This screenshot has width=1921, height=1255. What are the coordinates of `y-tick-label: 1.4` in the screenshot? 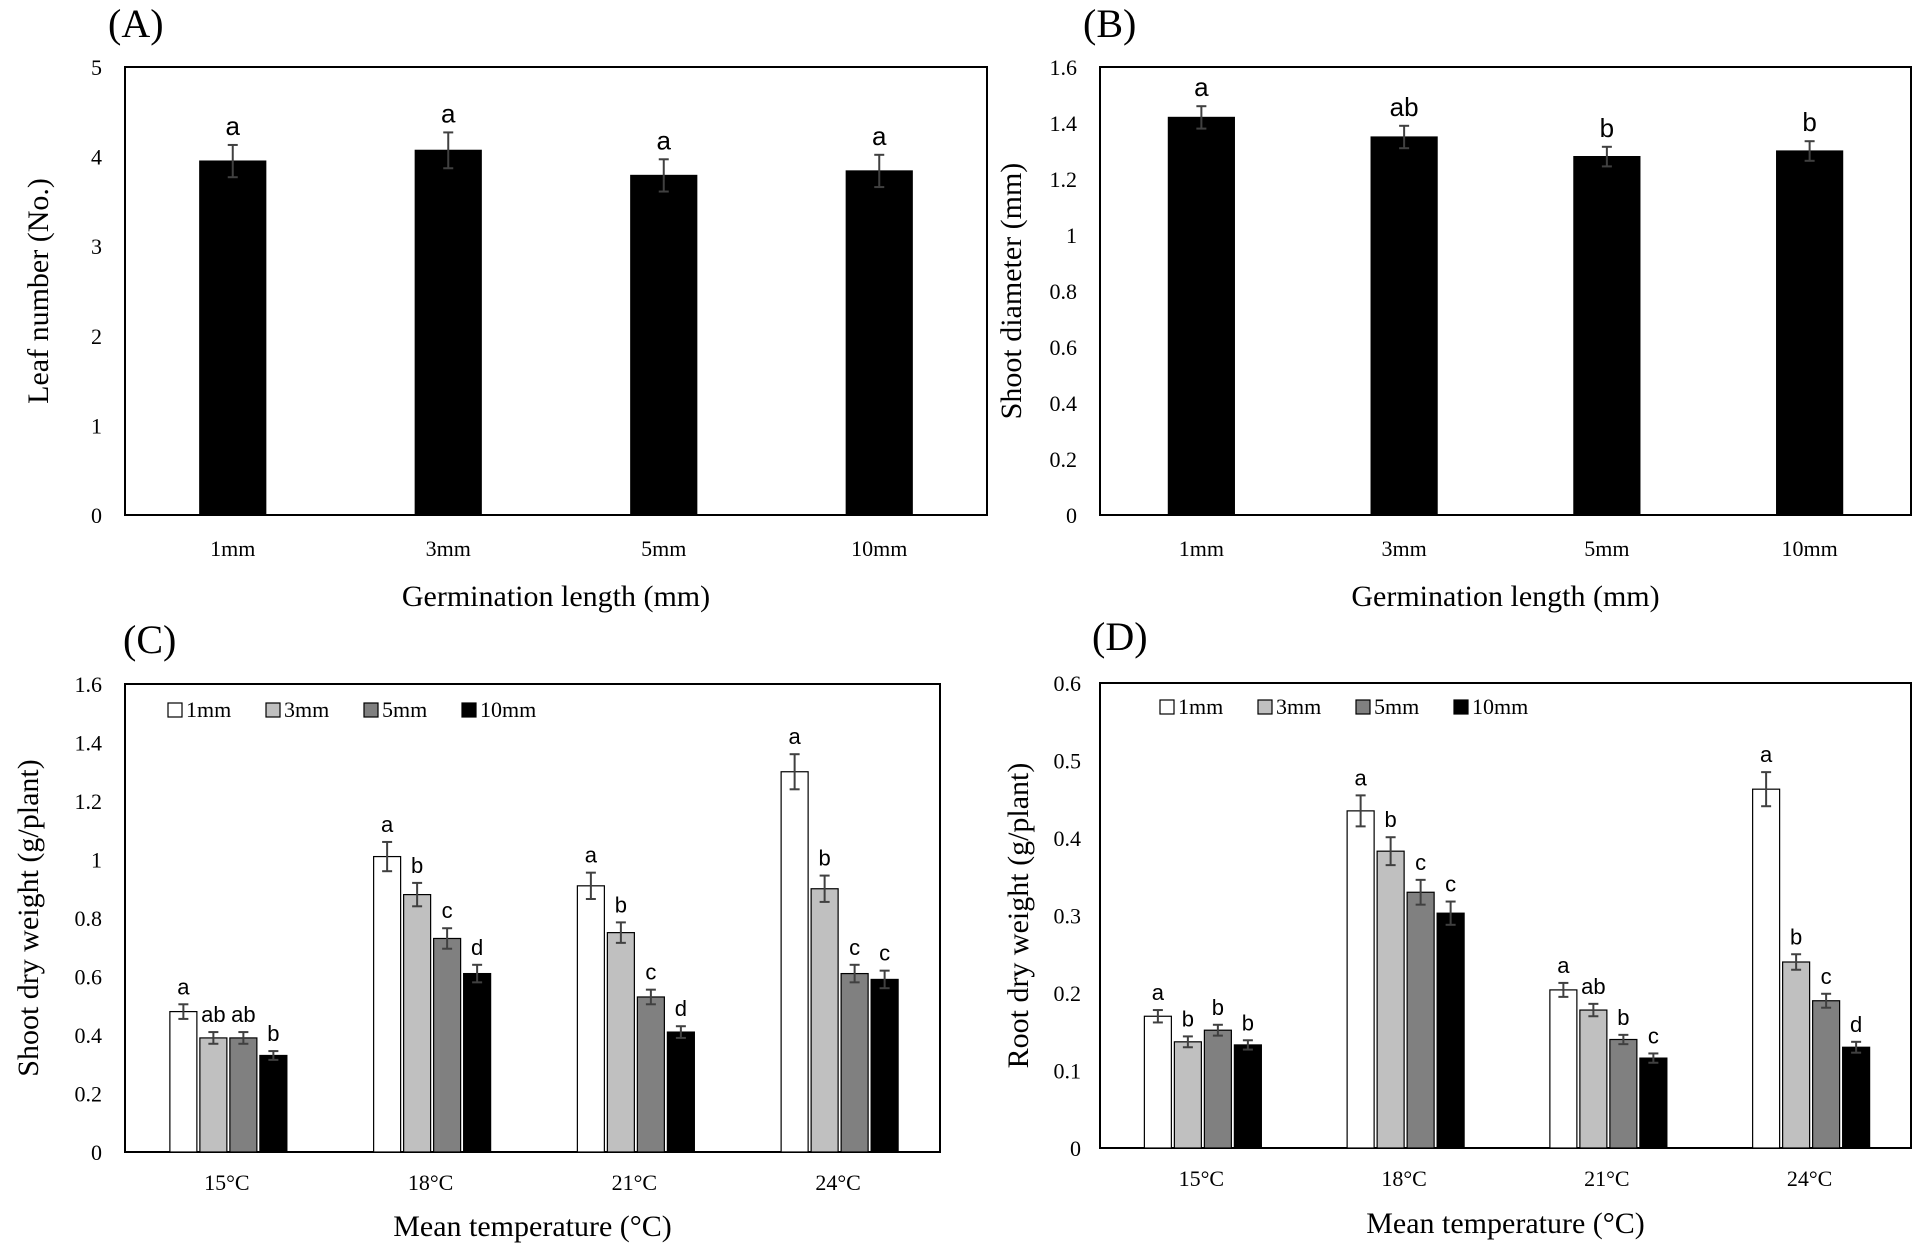 It's located at (89, 743).